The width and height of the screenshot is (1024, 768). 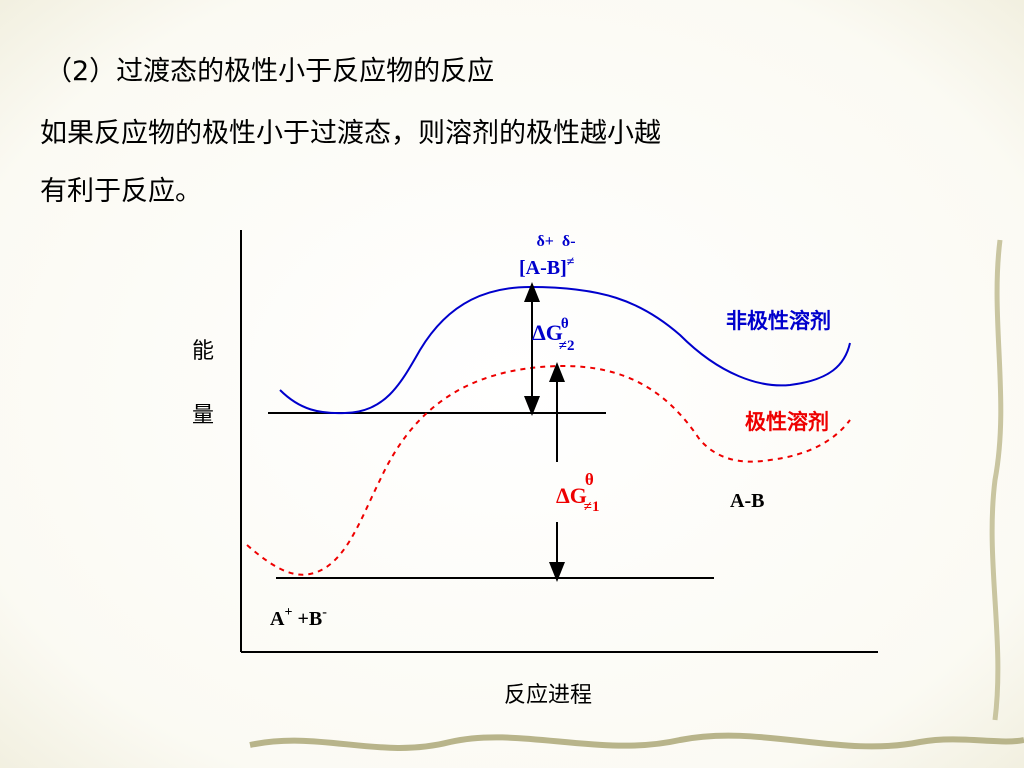 What do you see at coordinates (543, 268) in the screenshot?
I see `transition-state: [A-B]` at bounding box center [543, 268].